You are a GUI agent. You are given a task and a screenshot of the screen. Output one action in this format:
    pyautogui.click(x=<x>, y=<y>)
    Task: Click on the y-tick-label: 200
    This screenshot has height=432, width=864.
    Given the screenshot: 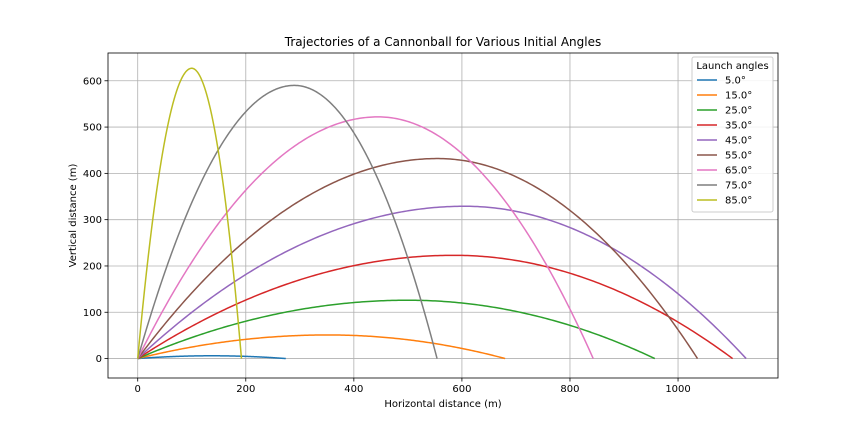 What is the action you would take?
    pyautogui.click(x=92, y=266)
    